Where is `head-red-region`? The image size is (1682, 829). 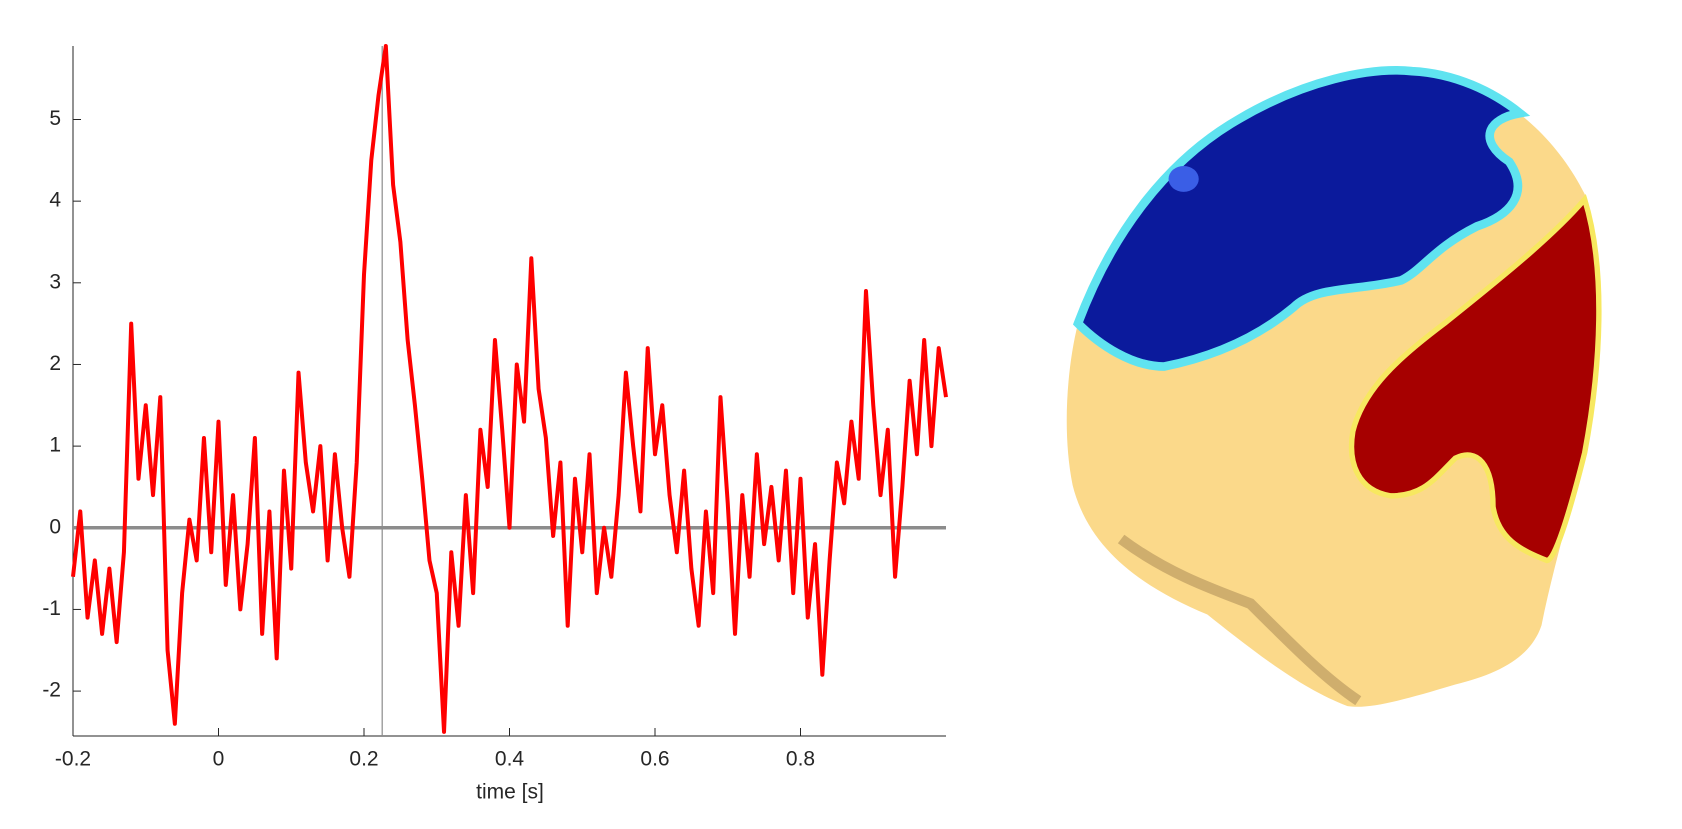
head-red-region is located at coordinates (1475, 378).